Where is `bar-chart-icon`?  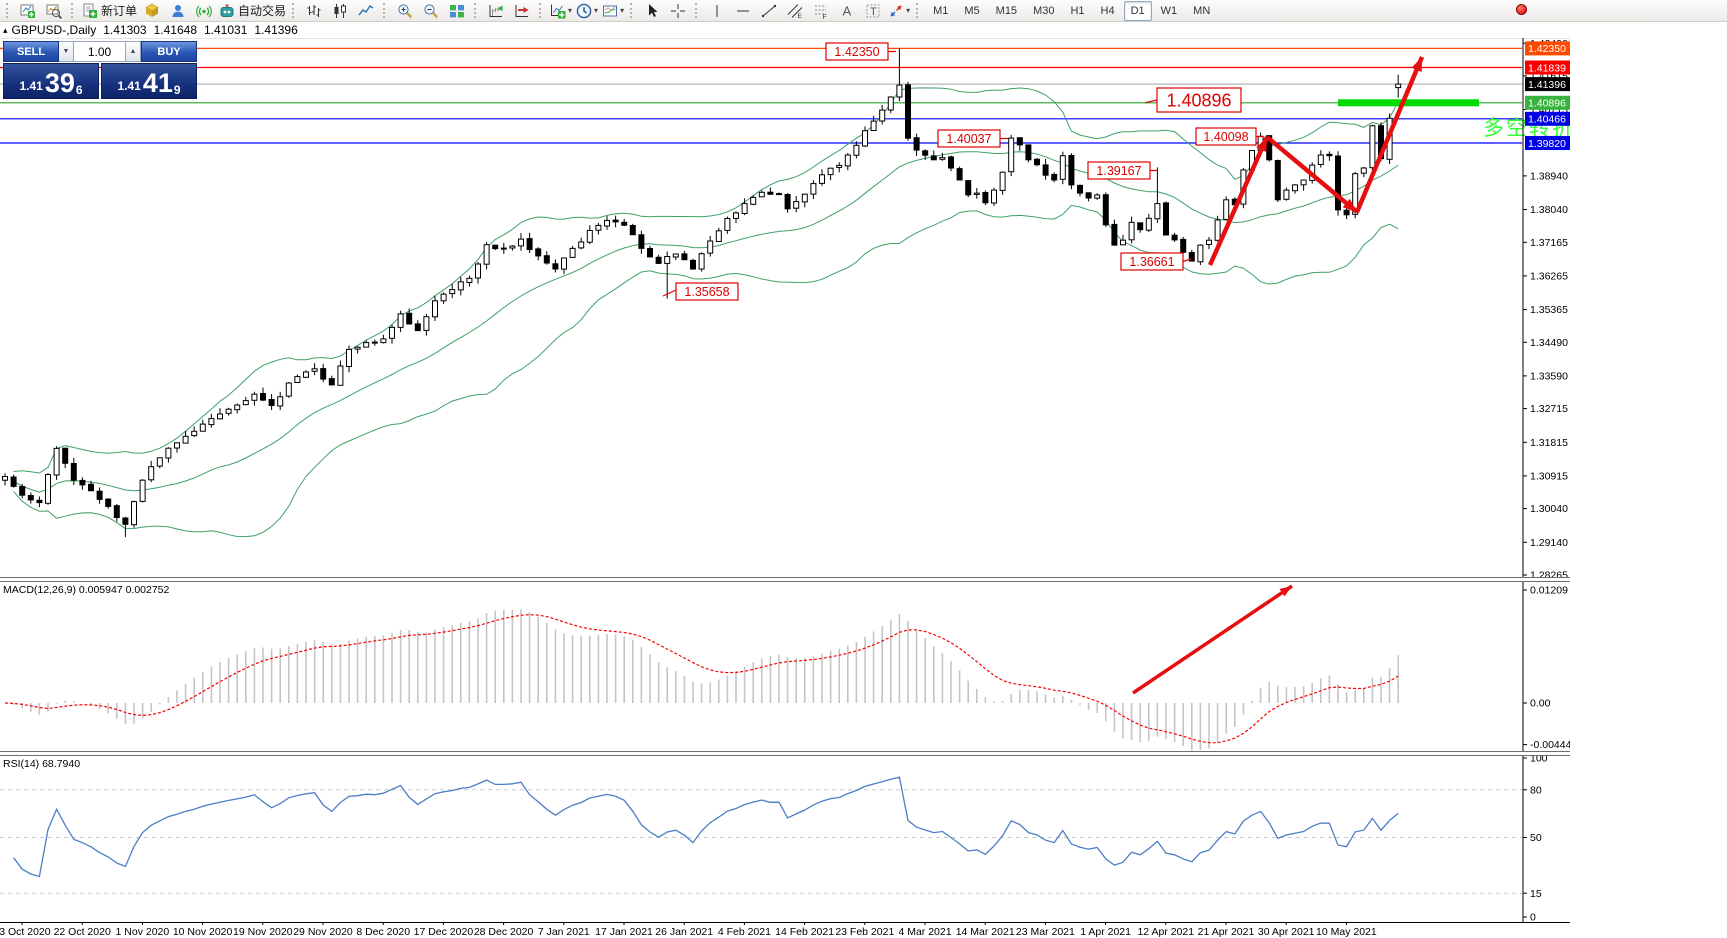
bar-chart-icon is located at coordinates (314, 11).